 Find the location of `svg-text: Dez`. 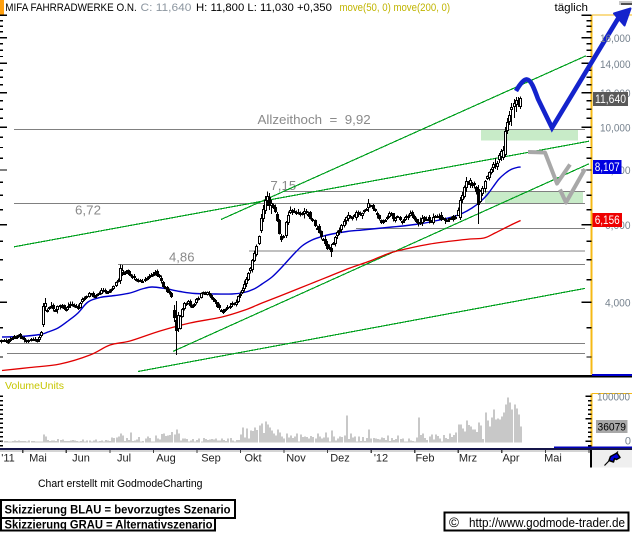

svg-text: Dez is located at coordinates (340, 459).